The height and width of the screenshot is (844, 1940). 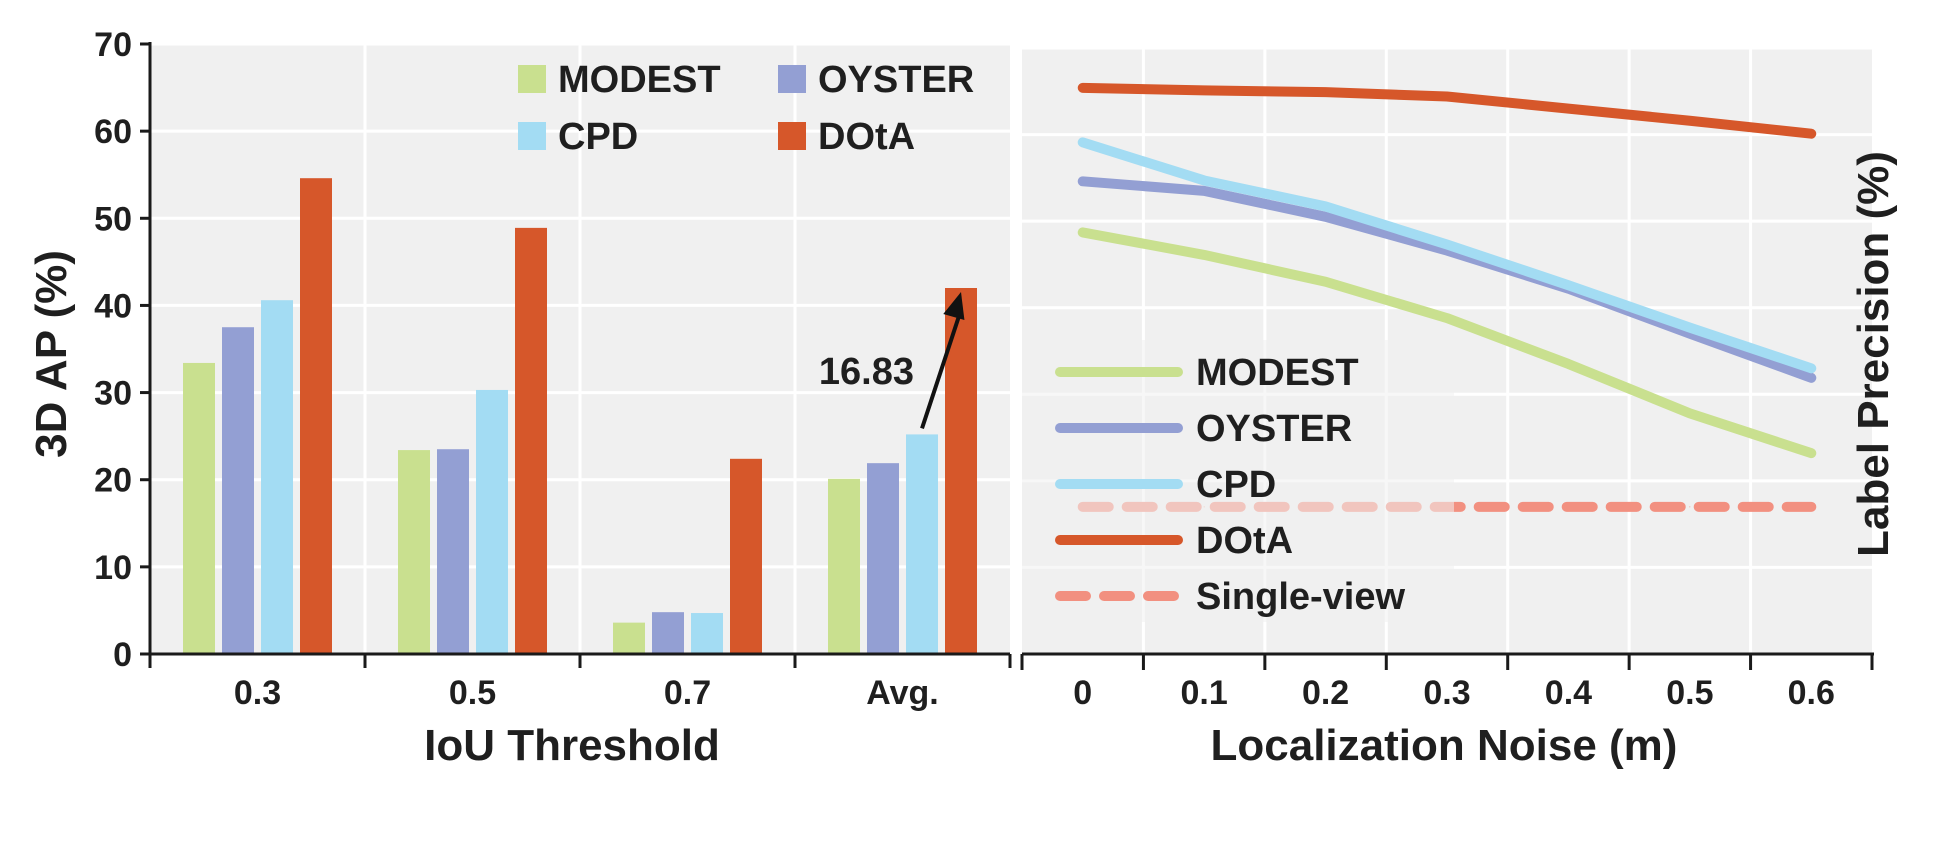 What do you see at coordinates (1244, 541) in the screenshot?
I see `line-legend-label-dota: DOtA` at bounding box center [1244, 541].